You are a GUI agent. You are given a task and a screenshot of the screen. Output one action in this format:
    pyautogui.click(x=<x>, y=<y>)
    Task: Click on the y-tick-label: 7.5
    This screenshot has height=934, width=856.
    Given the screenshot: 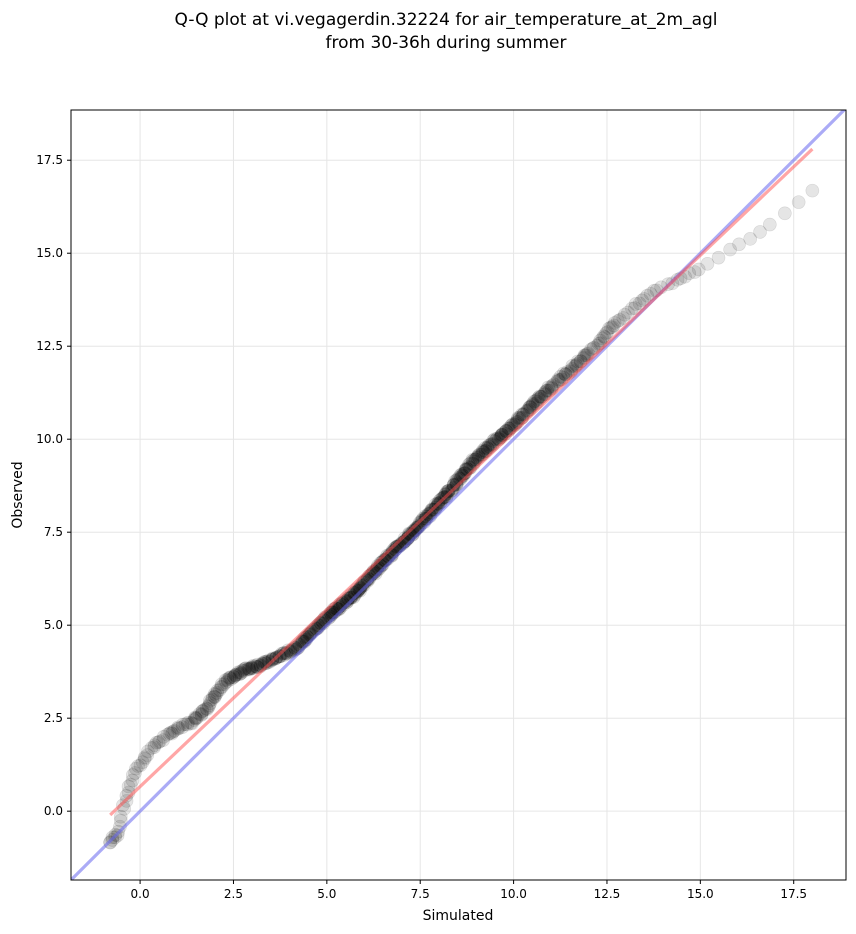 What is the action you would take?
    pyautogui.click(x=53, y=532)
    